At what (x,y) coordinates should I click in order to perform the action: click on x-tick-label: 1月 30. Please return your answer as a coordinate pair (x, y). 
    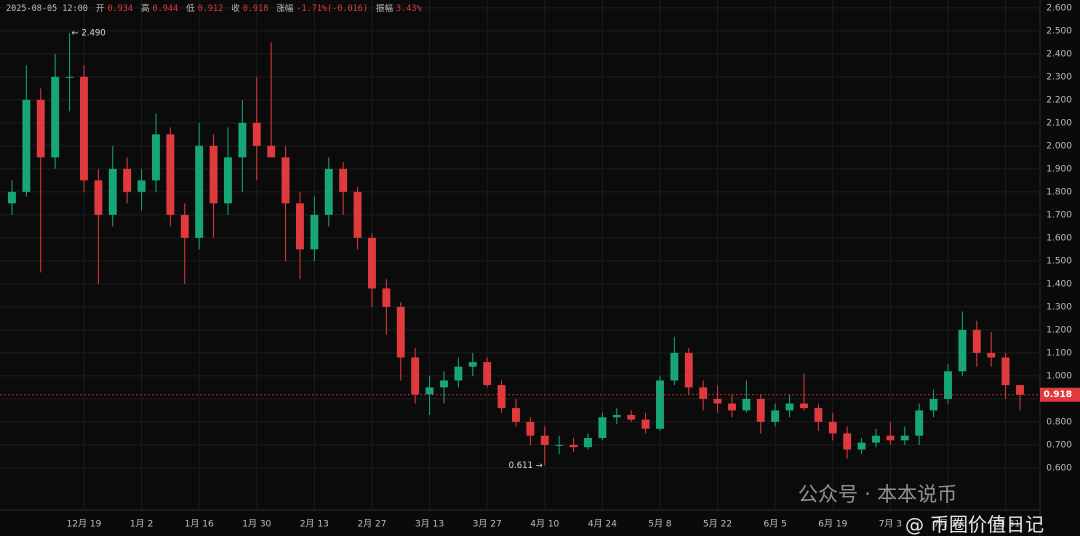
    Looking at the image, I should click on (256, 524).